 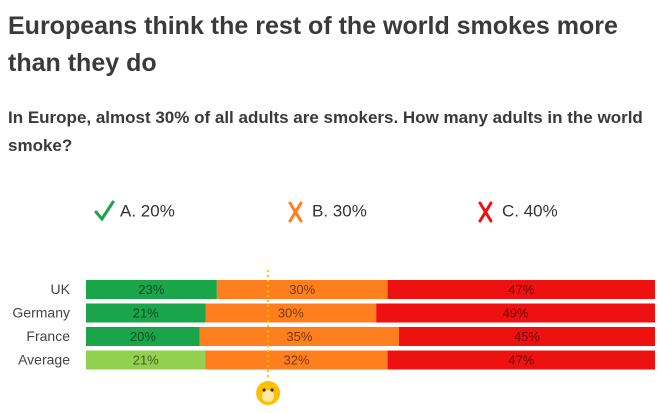 I want to click on value-label: 32%, so click(x=297, y=359).